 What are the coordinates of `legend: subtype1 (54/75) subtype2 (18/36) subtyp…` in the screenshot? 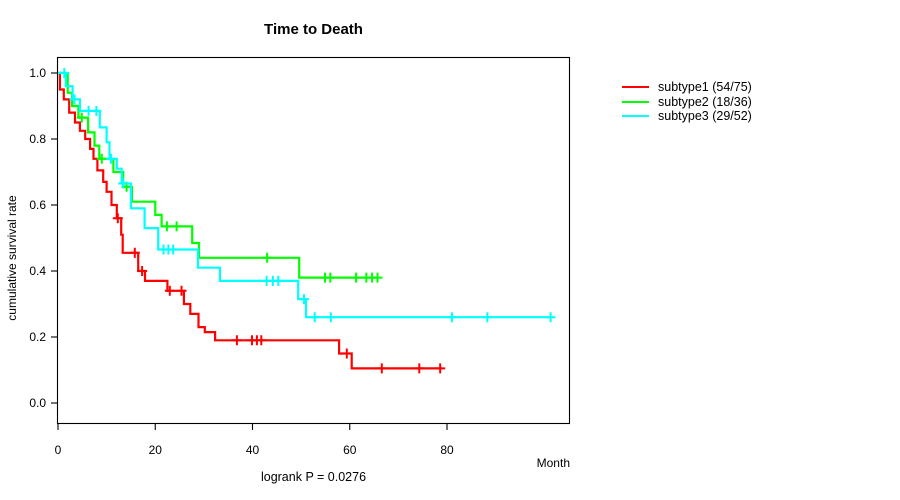 It's located at (687, 102).